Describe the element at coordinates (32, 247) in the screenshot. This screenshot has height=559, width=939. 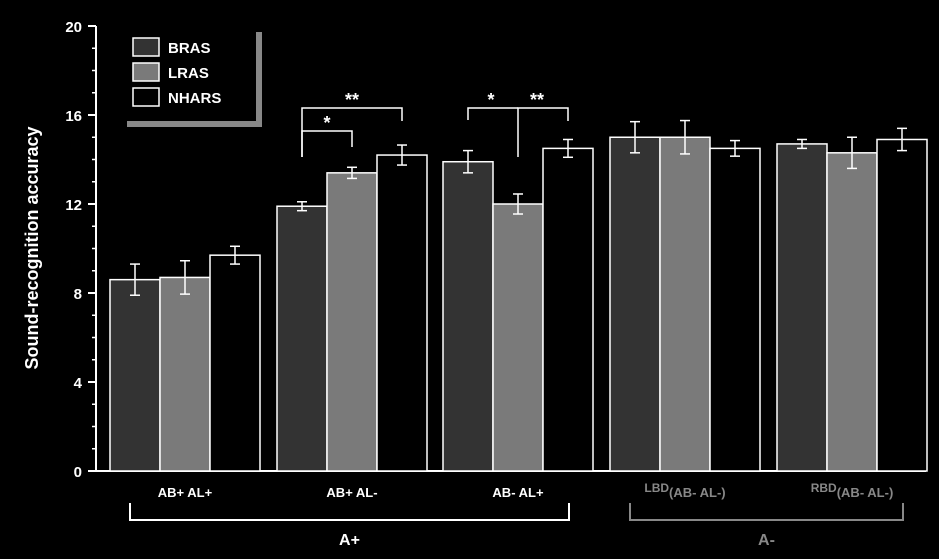
I see `y-axis-label: Sound-recognition accuracy` at that location.